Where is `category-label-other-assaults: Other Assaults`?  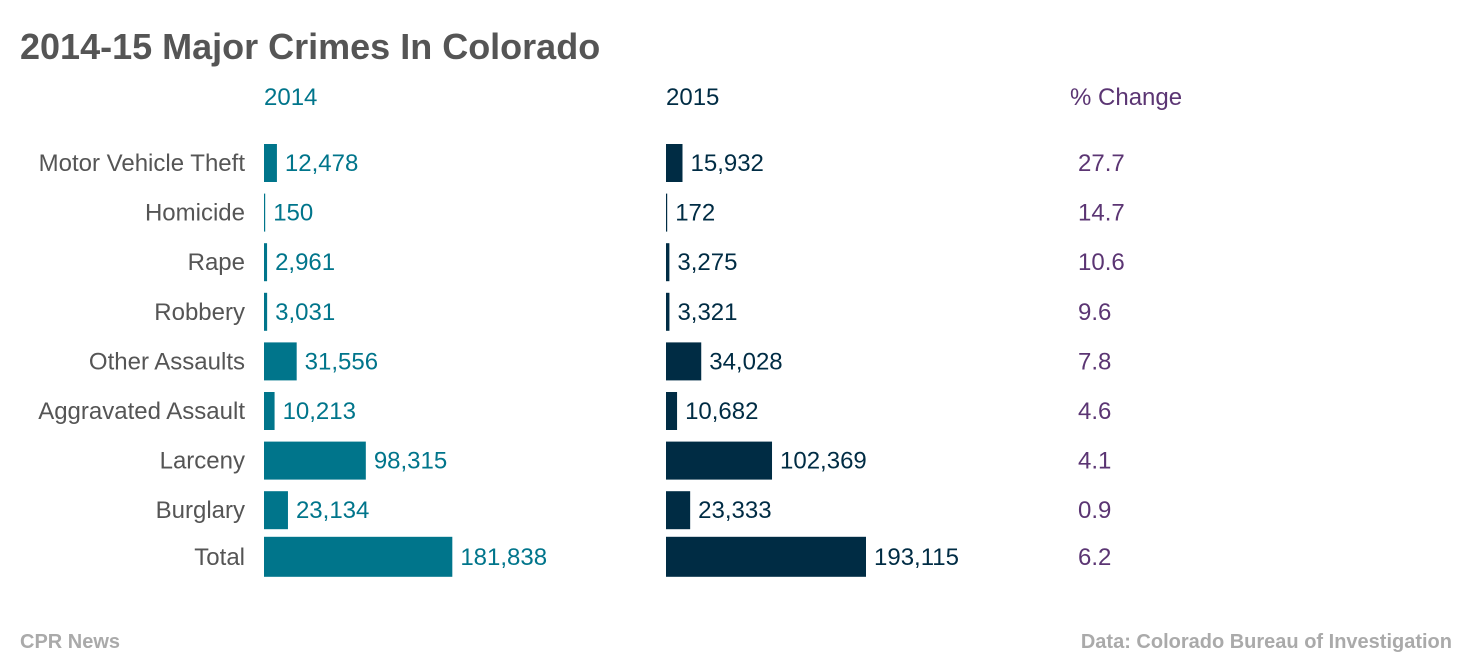 category-label-other-assaults: Other Assaults is located at coordinates (167, 361).